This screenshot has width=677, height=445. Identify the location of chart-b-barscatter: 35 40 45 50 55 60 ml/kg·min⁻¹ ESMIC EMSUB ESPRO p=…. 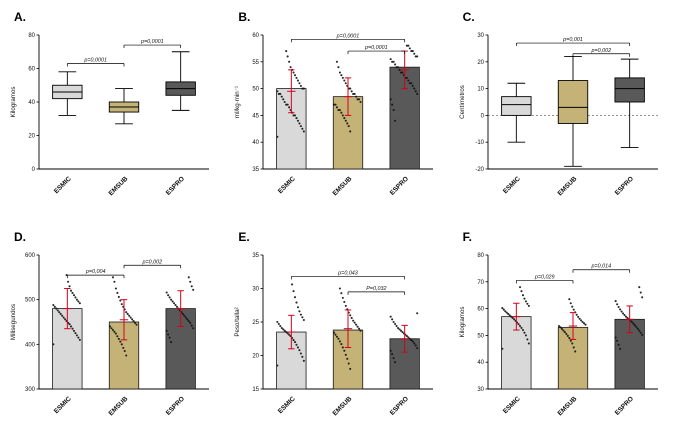
(334, 115).